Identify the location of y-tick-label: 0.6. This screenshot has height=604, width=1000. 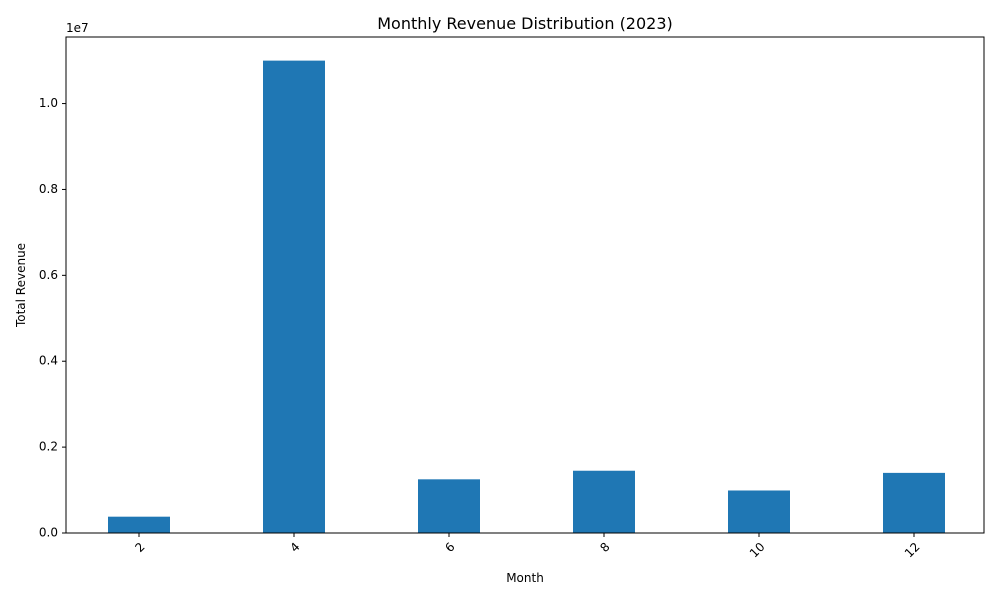
(48, 275).